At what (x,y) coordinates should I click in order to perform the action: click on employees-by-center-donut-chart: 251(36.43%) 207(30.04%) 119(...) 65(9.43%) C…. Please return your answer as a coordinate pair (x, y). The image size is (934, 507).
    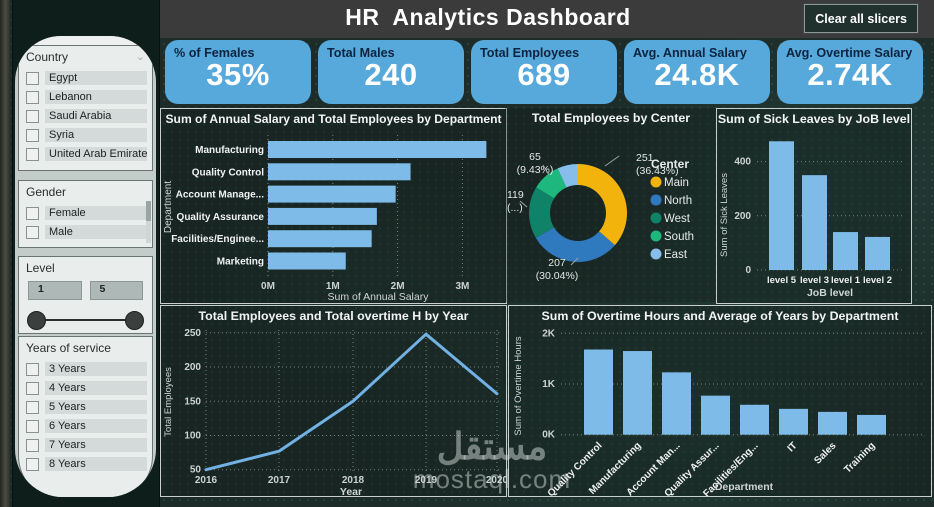
    Looking at the image, I should click on (611, 205).